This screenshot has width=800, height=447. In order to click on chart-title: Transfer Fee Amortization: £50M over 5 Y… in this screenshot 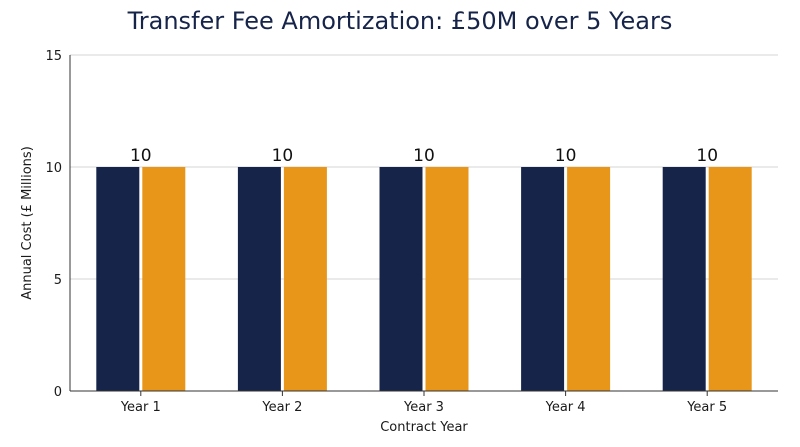, I will do `click(400, 21)`.